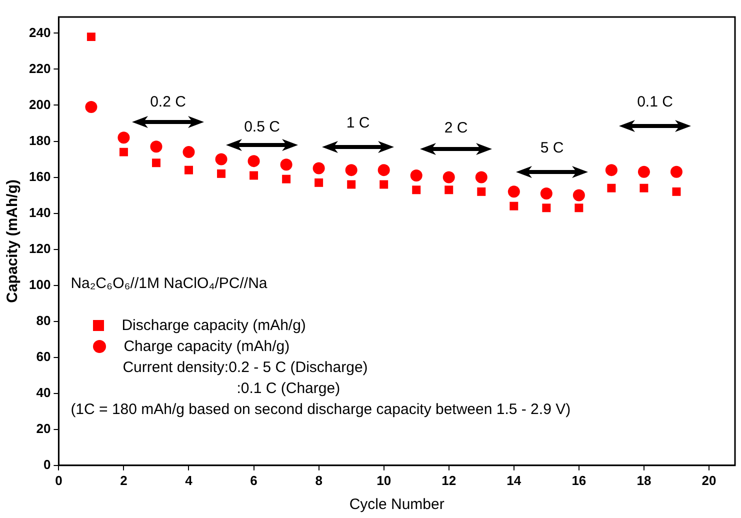 The width and height of the screenshot is (741, 518). I want to click on annotation: 5 C, so click(552, 148).